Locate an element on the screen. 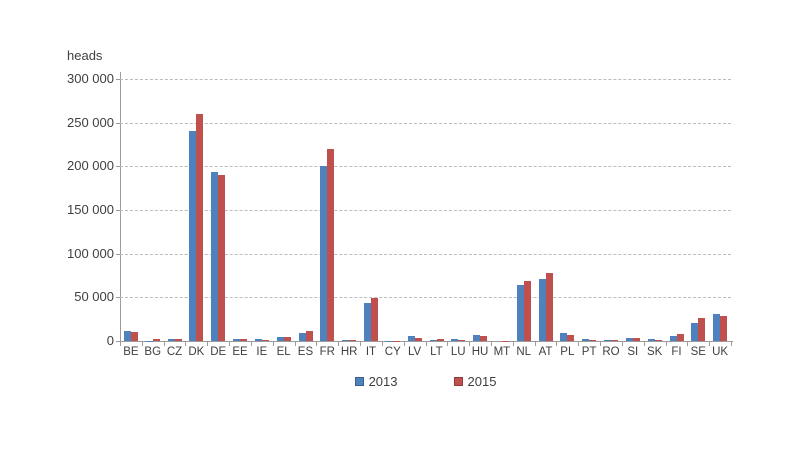  bar-2015-SE is located at coordinates (702, 329).